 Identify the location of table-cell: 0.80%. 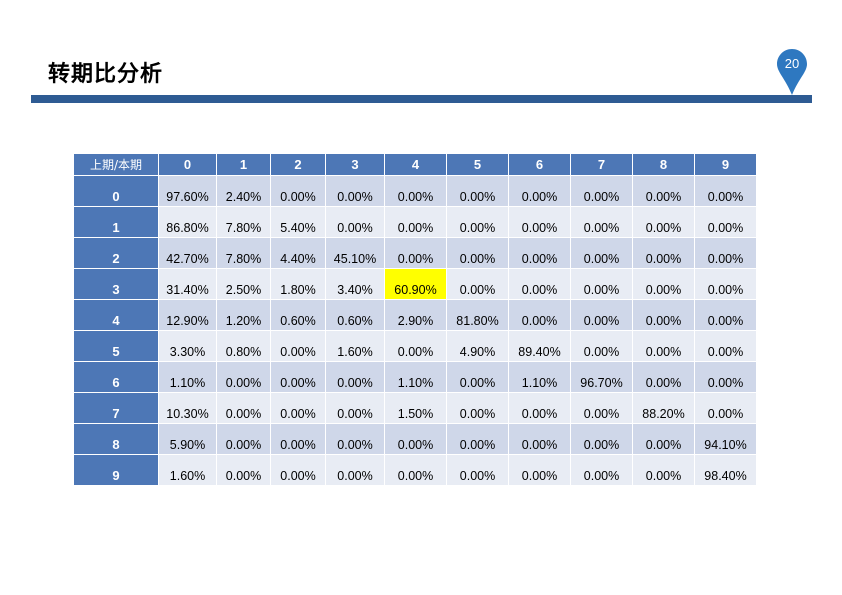
(244, 346).